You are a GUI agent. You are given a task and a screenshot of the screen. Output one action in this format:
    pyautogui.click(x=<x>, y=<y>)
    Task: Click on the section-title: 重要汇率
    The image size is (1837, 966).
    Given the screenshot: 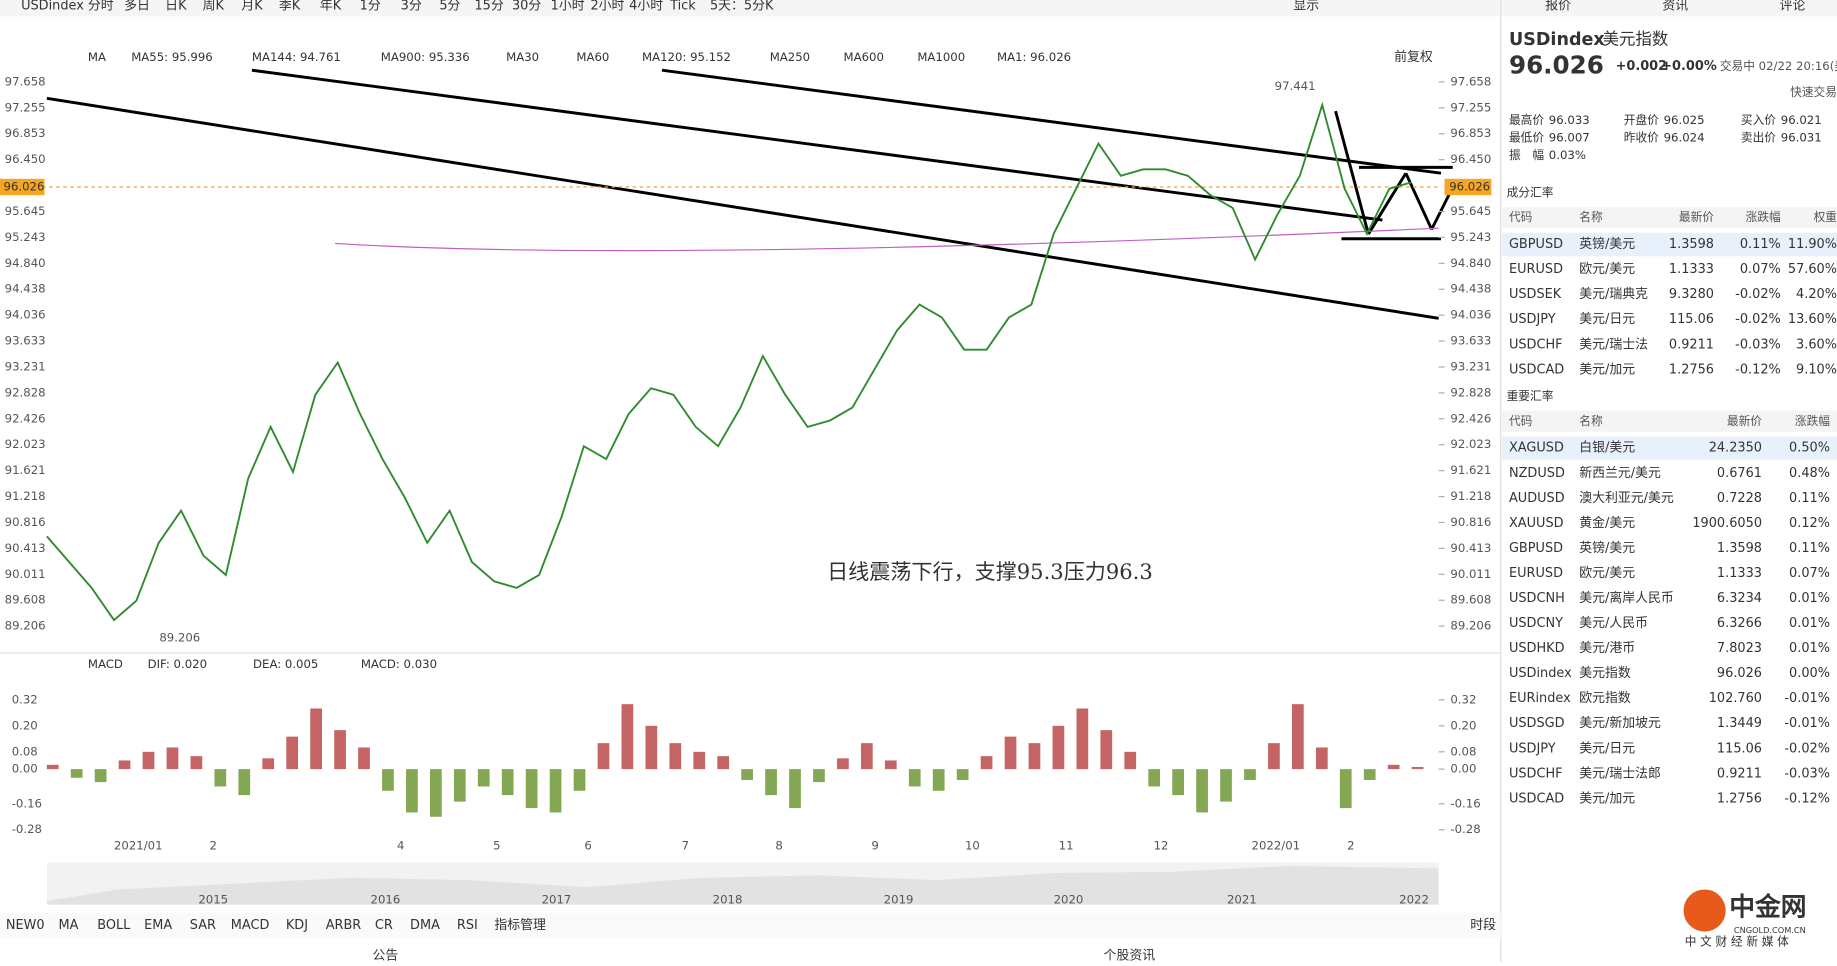 What is the action you would take?
    pyautogui.click(x=1530, y=396)
    